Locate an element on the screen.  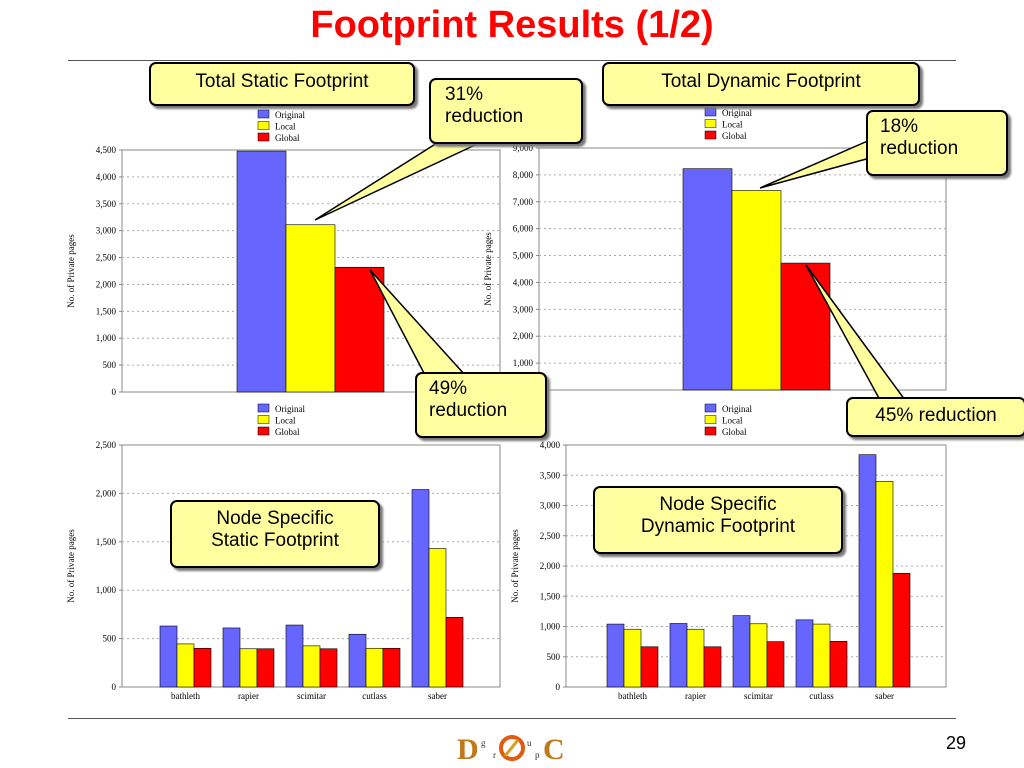
callout-node-static: Node Specific Static Footprint is located at coordinates (275, 534).